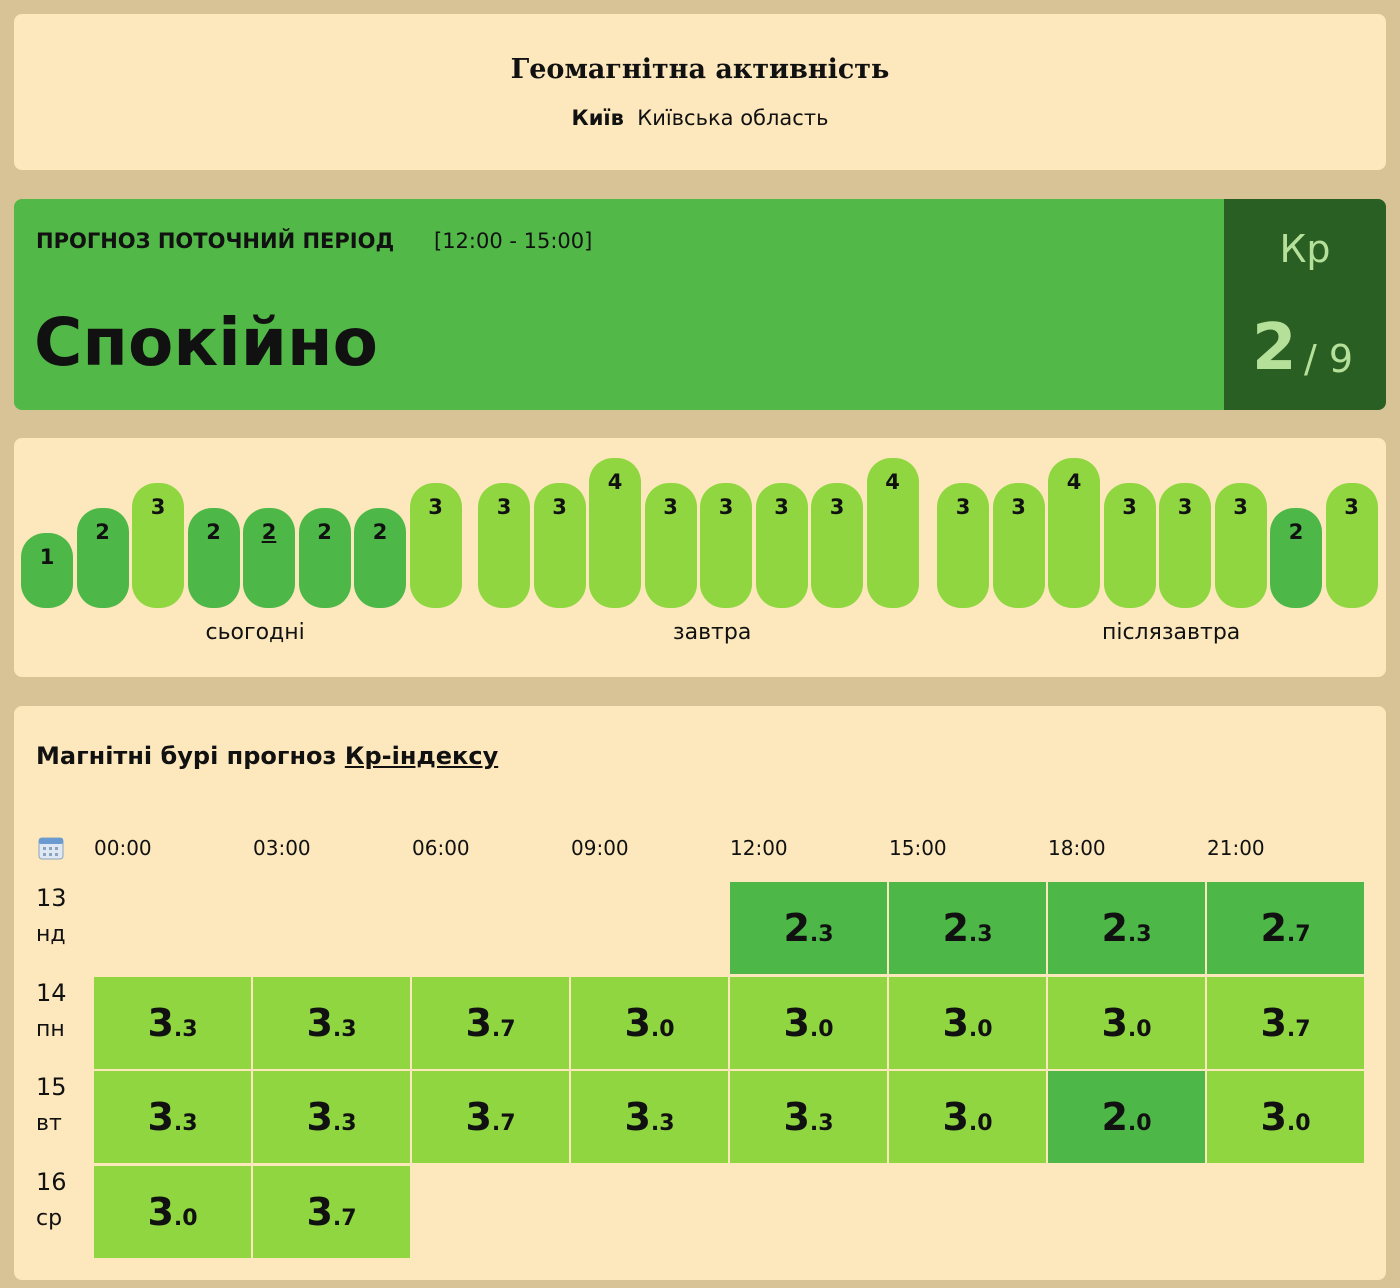  What do you see at coordinates (49, 1218) in the screenshot?
I see `weekday: ср` at bounding box center [49, 1218].